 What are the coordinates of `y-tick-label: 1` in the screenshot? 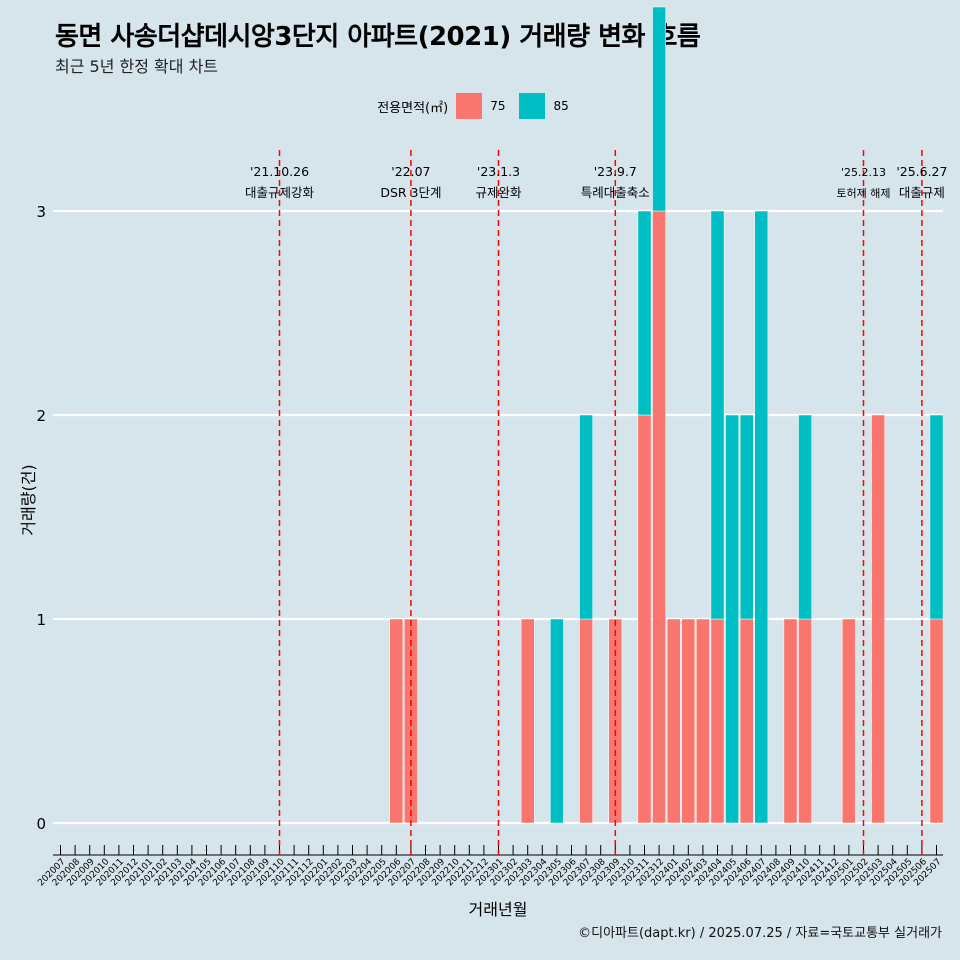 It's located at (41, 620).